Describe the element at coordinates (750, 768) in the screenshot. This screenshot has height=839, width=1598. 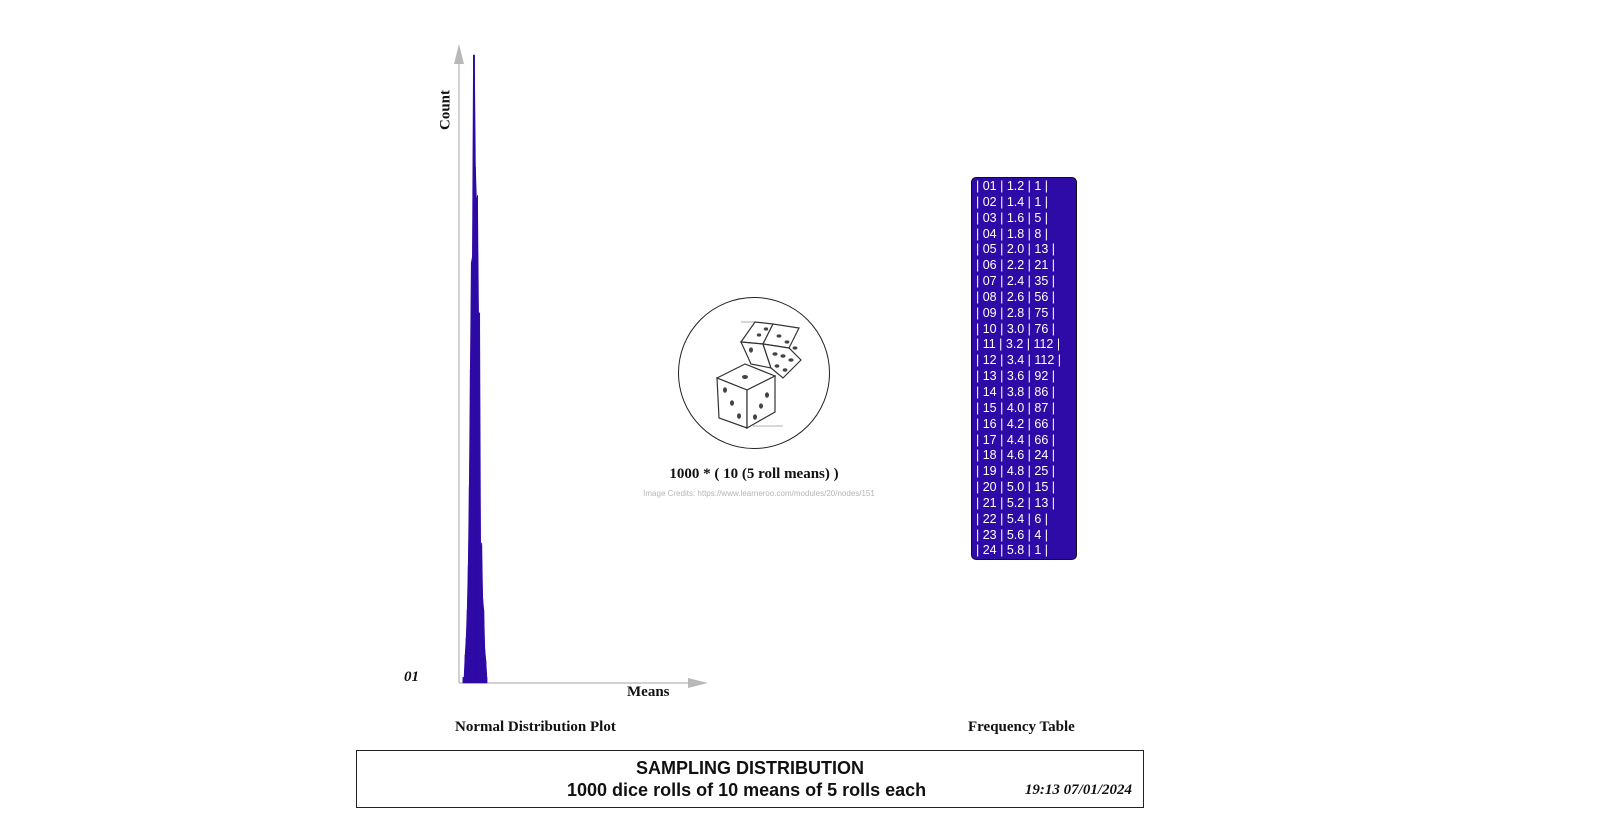
I see `footer-title: SAMPLING DISTRIBUTION` at that location.